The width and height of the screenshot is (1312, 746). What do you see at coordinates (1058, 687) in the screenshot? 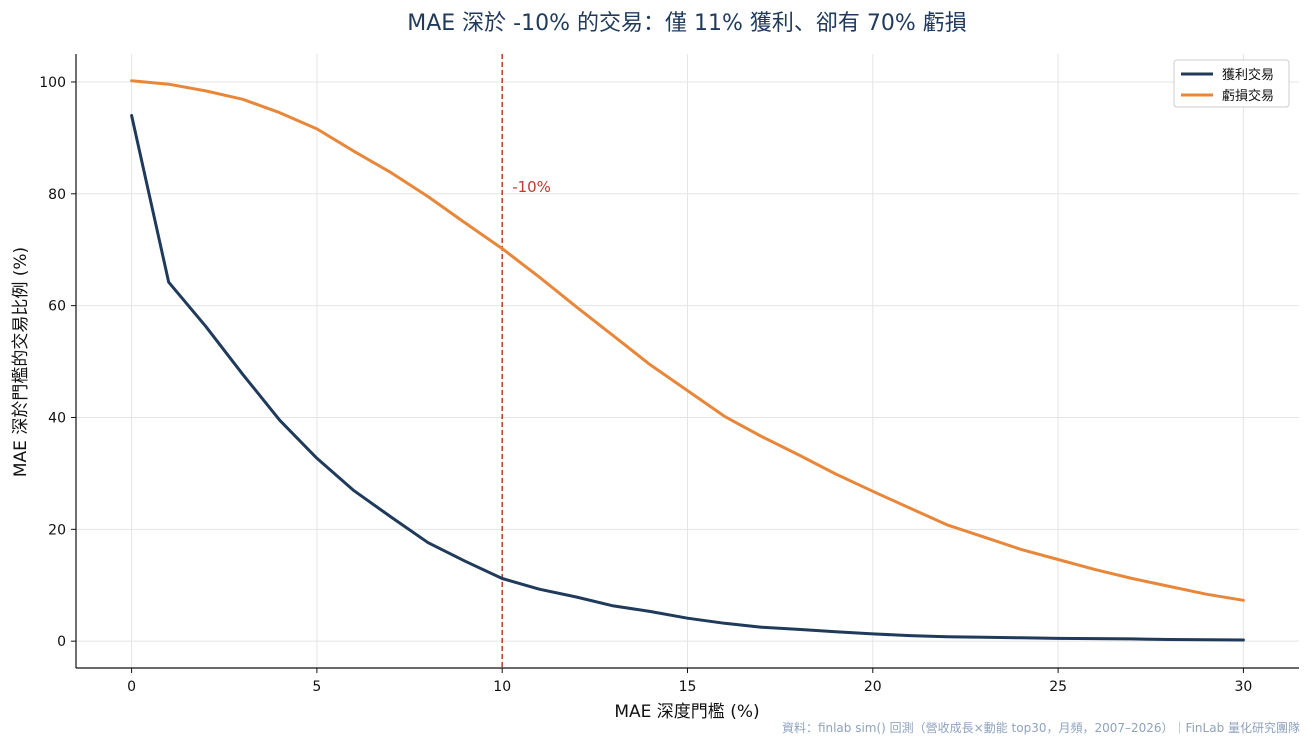
I see `x-tick-label: 25` at bounding box center [1058, 687].